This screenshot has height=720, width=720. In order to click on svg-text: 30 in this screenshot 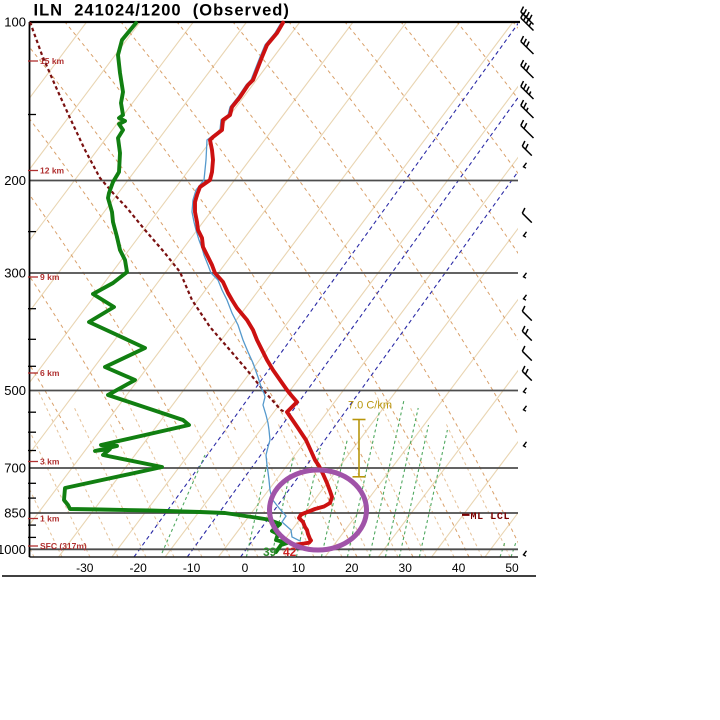, I will do `click(406, 568)`.